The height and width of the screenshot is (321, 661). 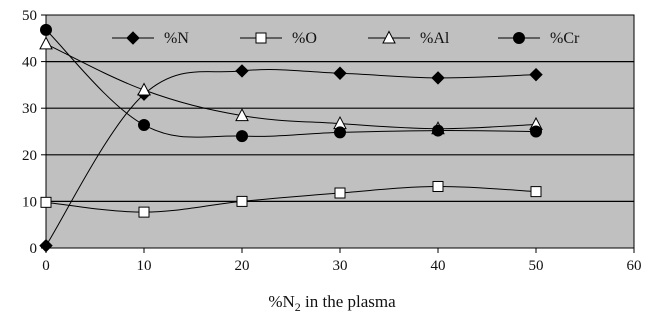 I want to click on y-tick-label: 20, so click(x=29, y=156).